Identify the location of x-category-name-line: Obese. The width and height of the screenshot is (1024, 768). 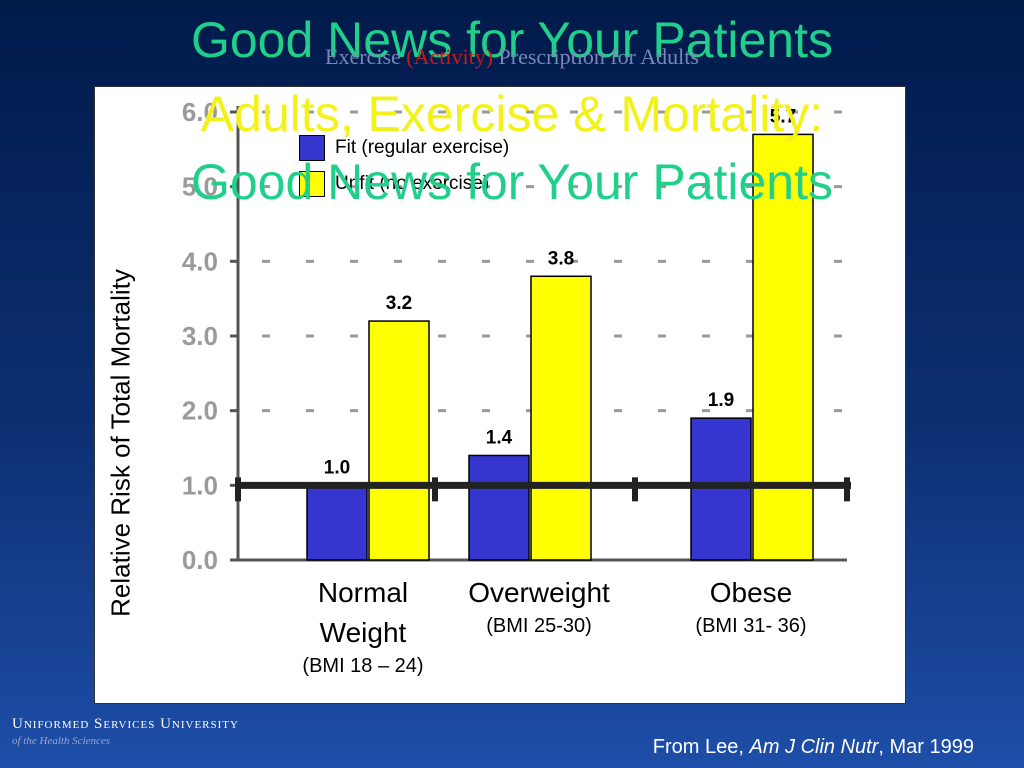
(751, 592).